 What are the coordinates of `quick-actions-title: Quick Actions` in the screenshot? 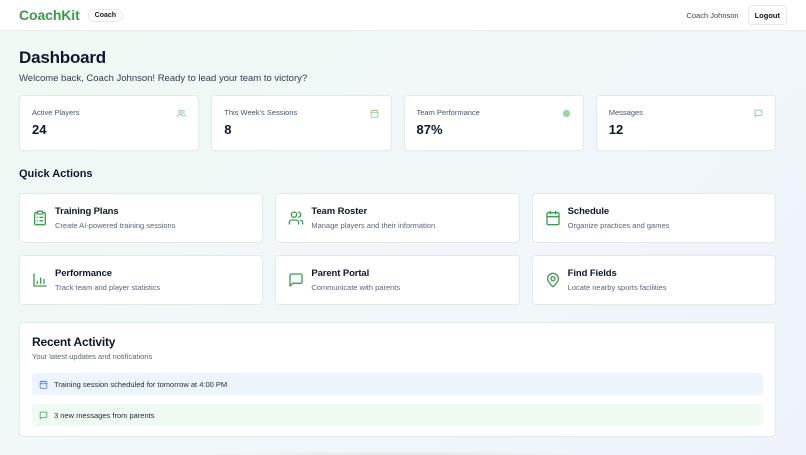 It's located at (56, 174).